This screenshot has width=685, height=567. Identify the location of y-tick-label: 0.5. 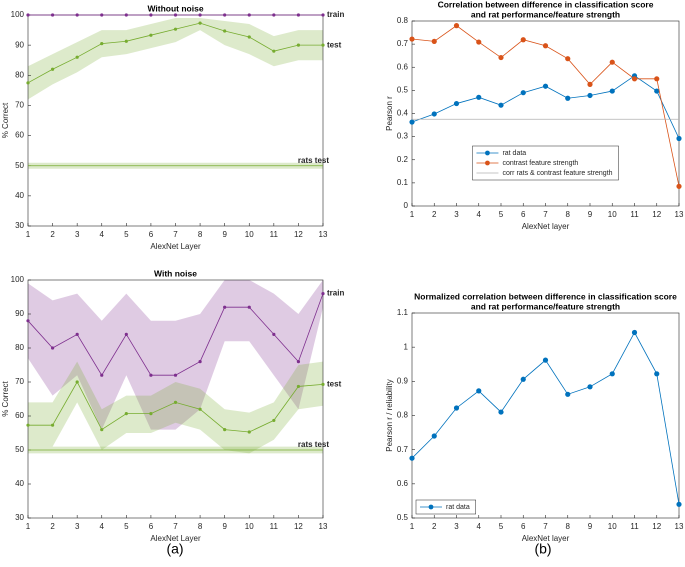
(403, 517).